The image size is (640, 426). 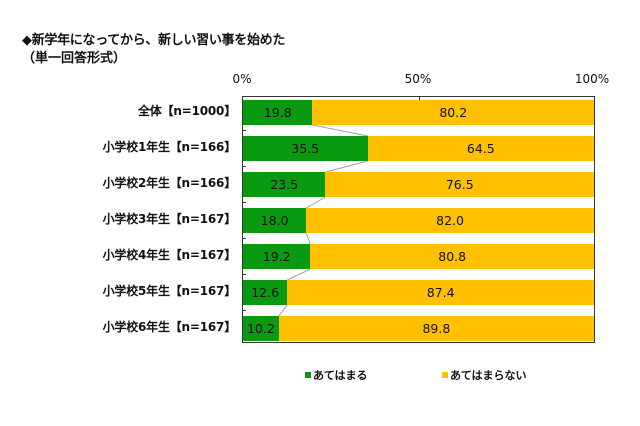 I want to click on bar-segment-yes: 19.2, so click(x=277, y=256).